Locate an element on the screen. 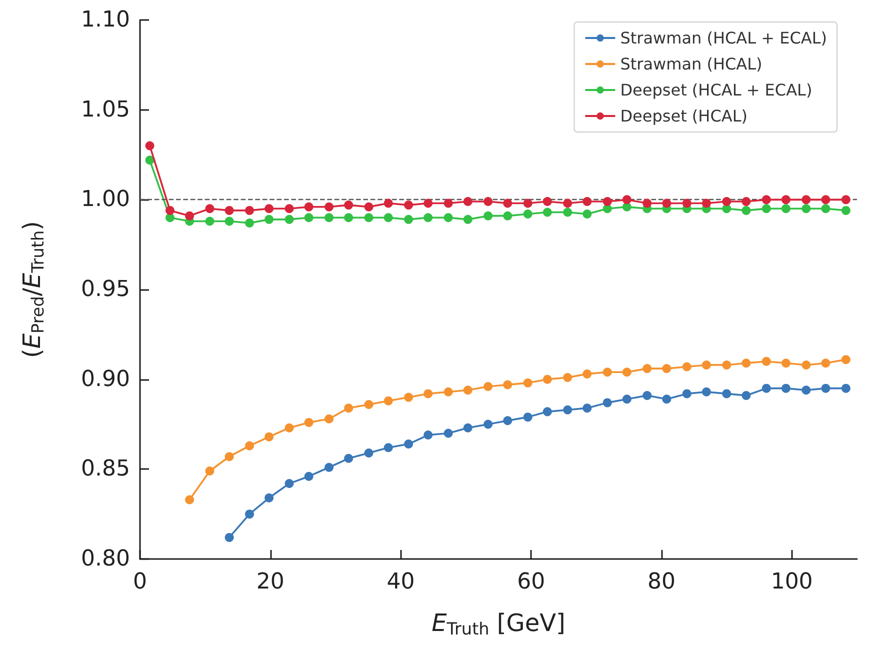  legend-label: Strawman (HCAL + ECAL) is located at coordinates (723, 38).